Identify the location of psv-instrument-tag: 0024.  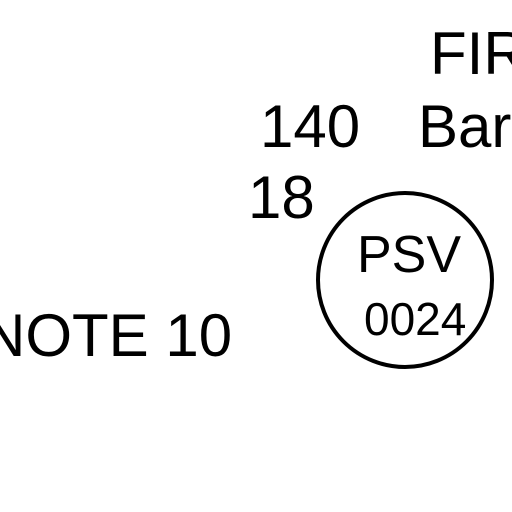
(415, 319).